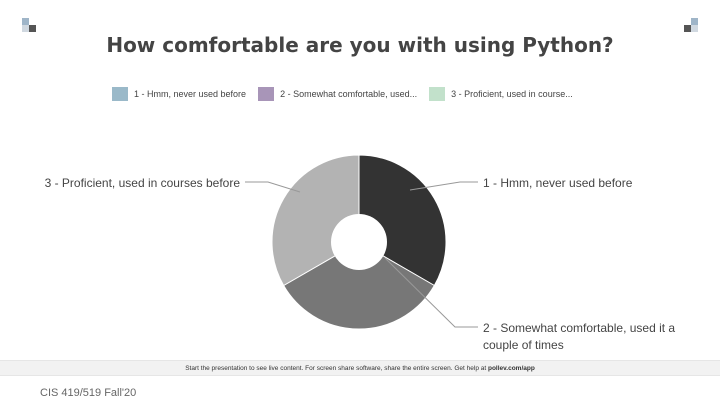 The image size is (720, 405). I want to click on legend-label-1: 1 - Hmm, never used before, so click(190, 94).